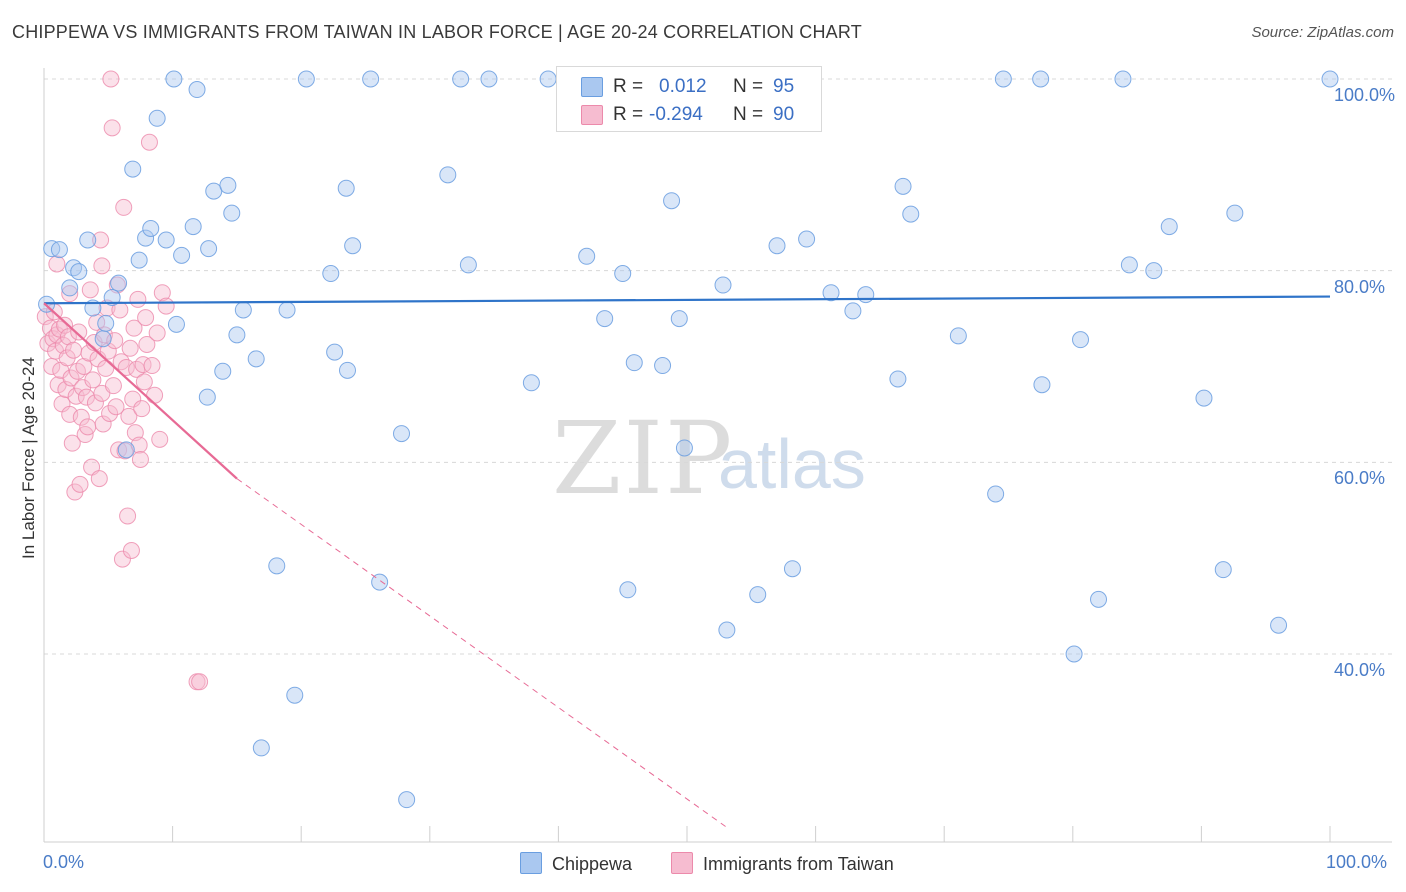 The image size is (1406, 892). What do you see at coordinates (1322, 32) in the screenshot?
I see `source-label: Source: ZipAtlas.com` at bounding box center [1322, 32].